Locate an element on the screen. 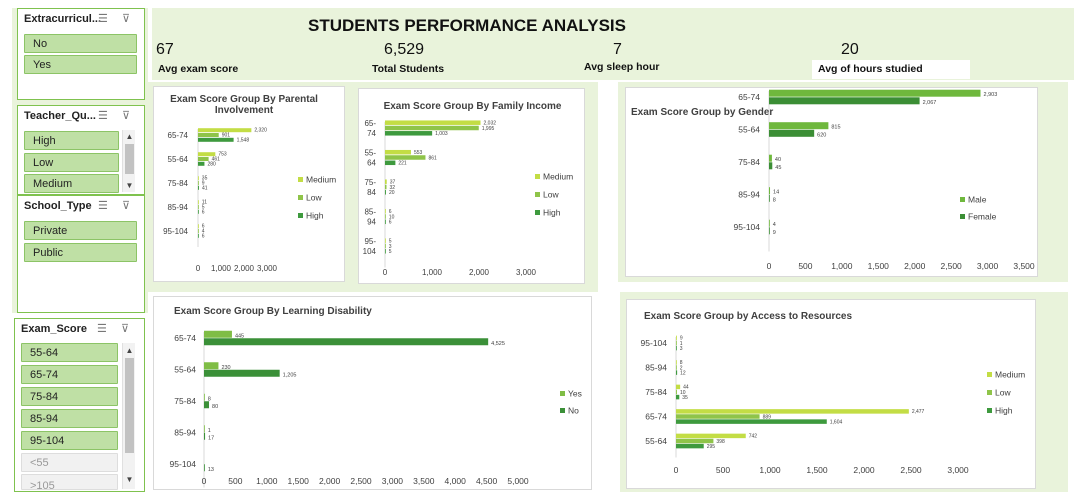 The image size is (1080, 503). data-label: 815 is located at coordinates (835, 128).